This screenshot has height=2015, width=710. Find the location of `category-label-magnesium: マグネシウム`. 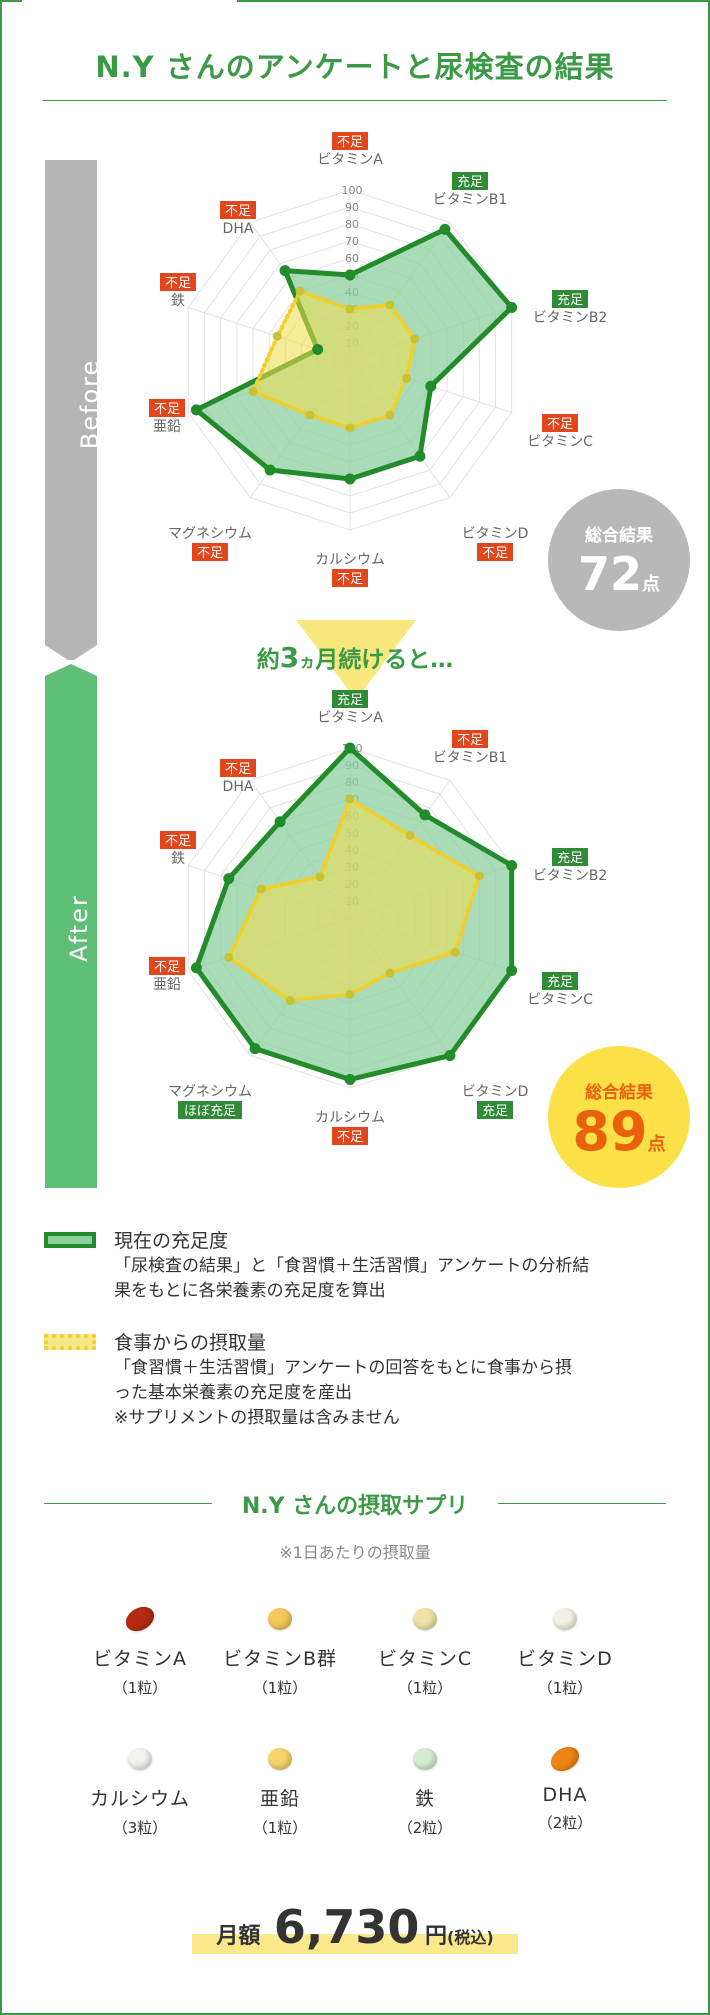

category-label-magnesium: マグネシウム is located at coordinates (210, 1092).